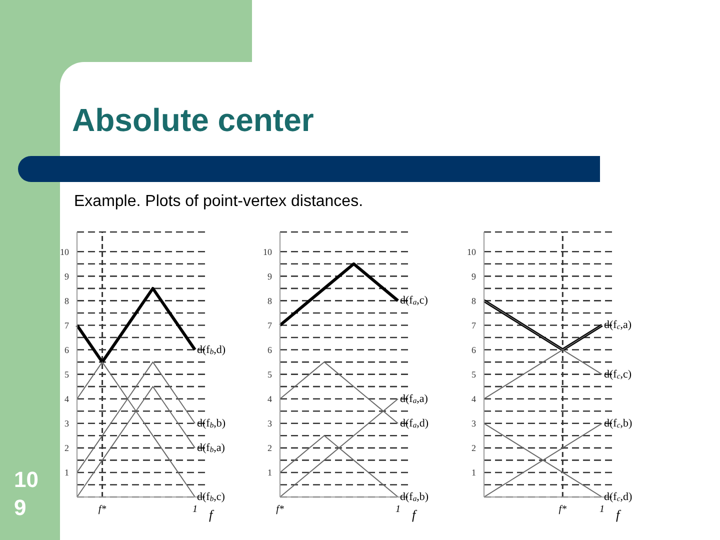 This screenshot has width=720, height=540. What do you see at coordinates (414, 423) in the screenshot?
I see `series-label: d(f$_{a}$,d)` at bounding box center [414, 423].